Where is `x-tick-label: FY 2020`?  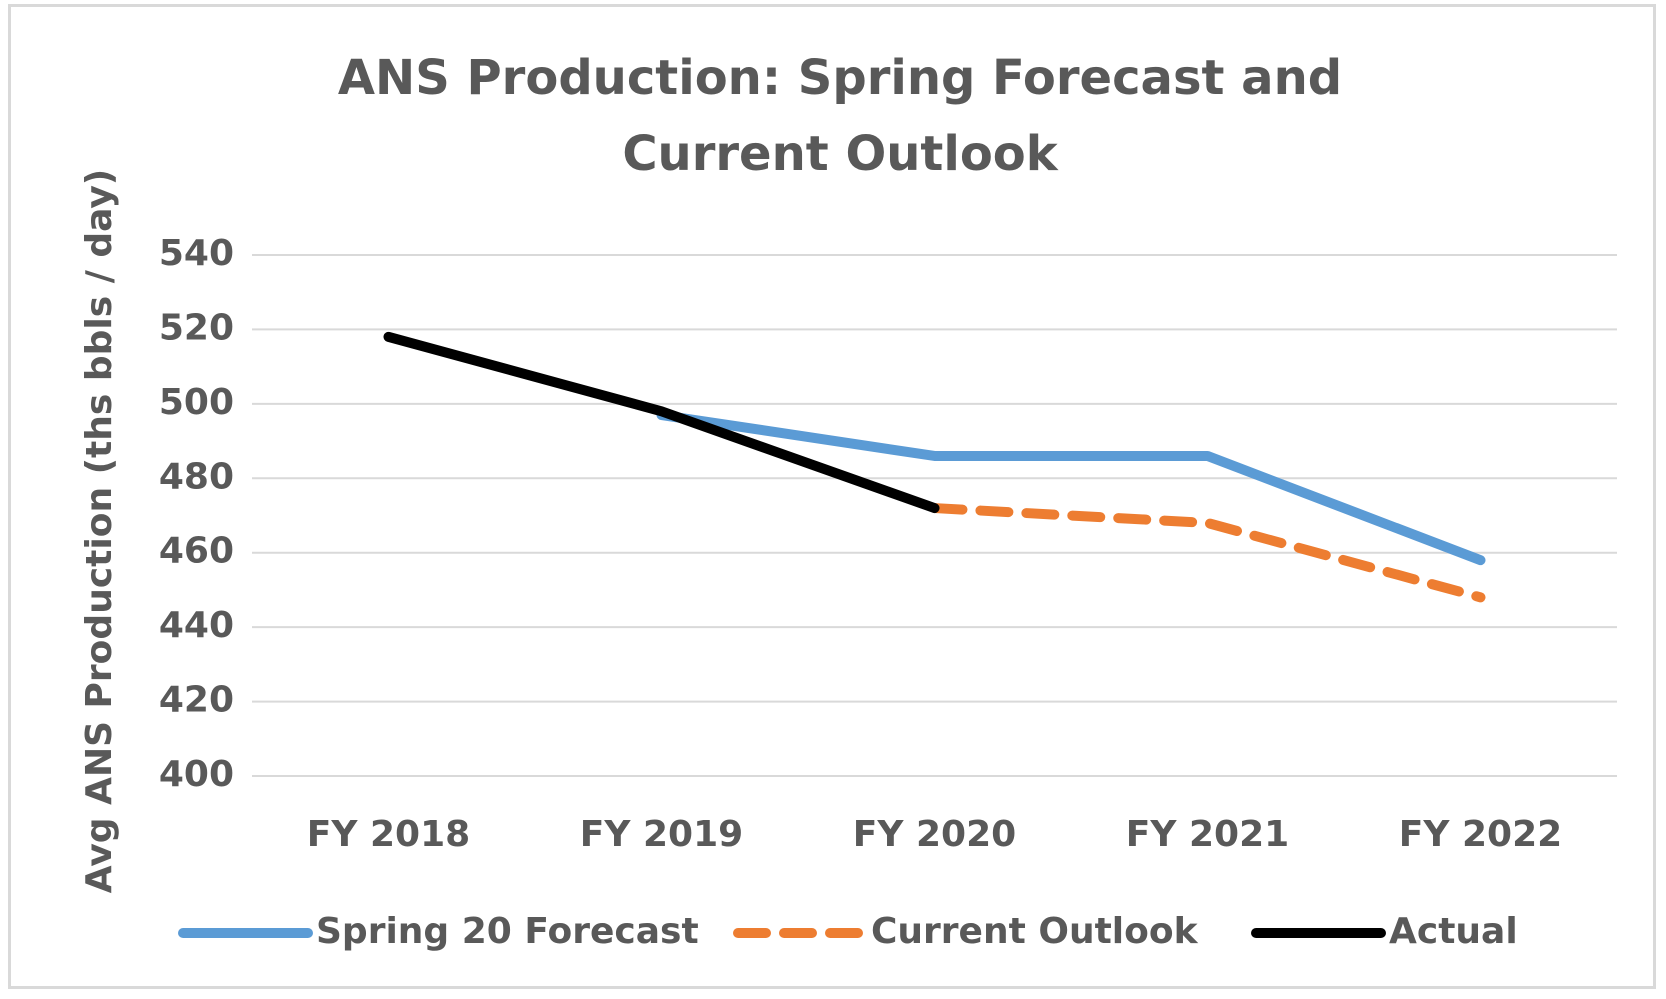
x-tick-label: FY 2020 is located at coordinates (934, 834).